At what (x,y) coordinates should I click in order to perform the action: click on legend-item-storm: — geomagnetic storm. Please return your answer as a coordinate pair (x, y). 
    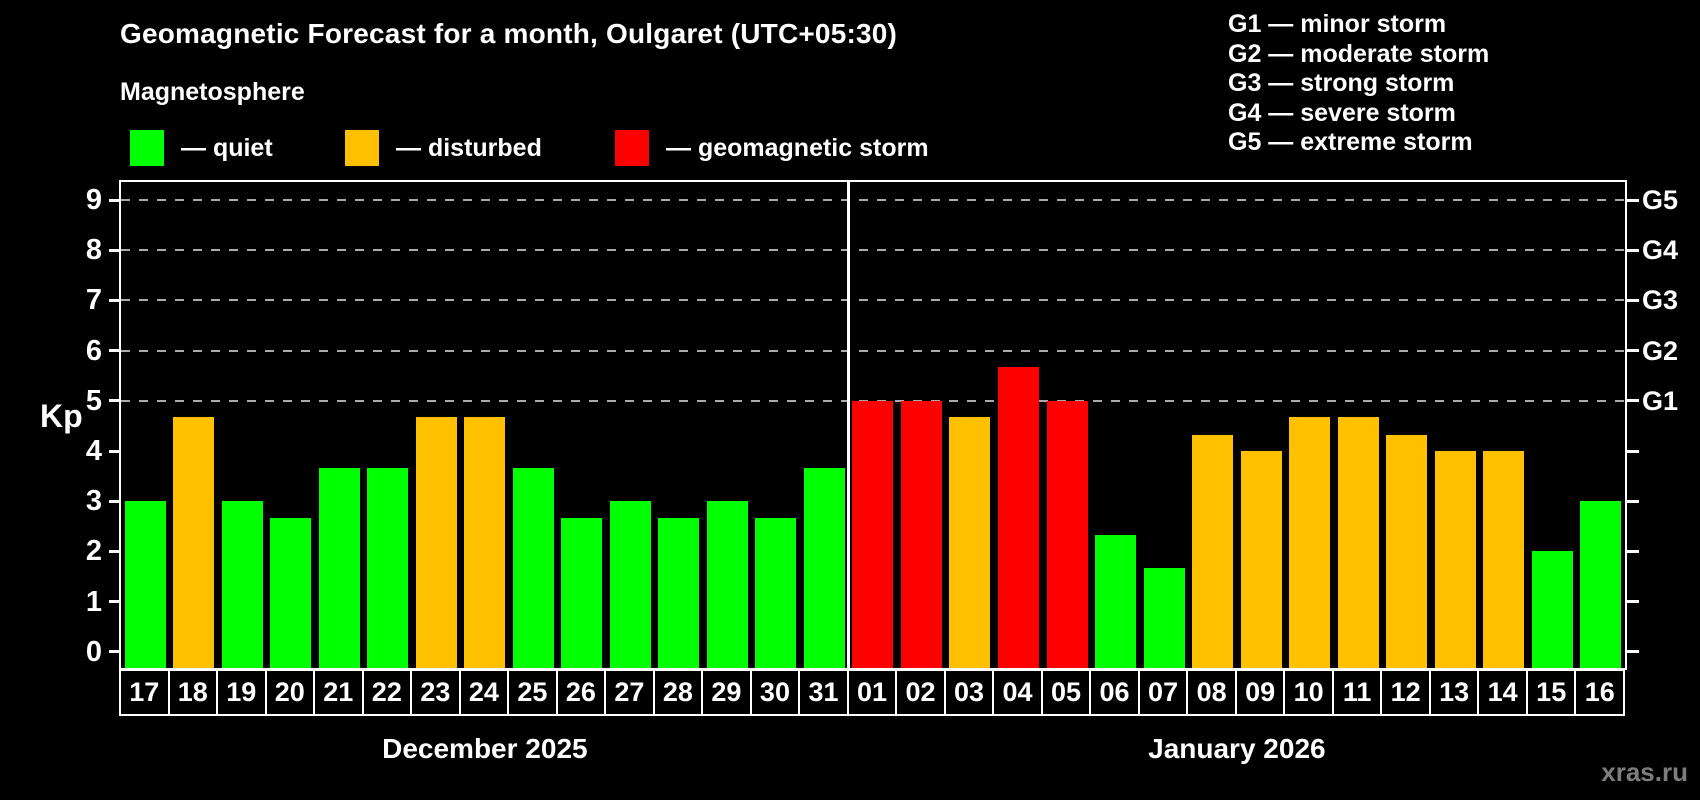
    Looking at the image, I should click on (772, 148).